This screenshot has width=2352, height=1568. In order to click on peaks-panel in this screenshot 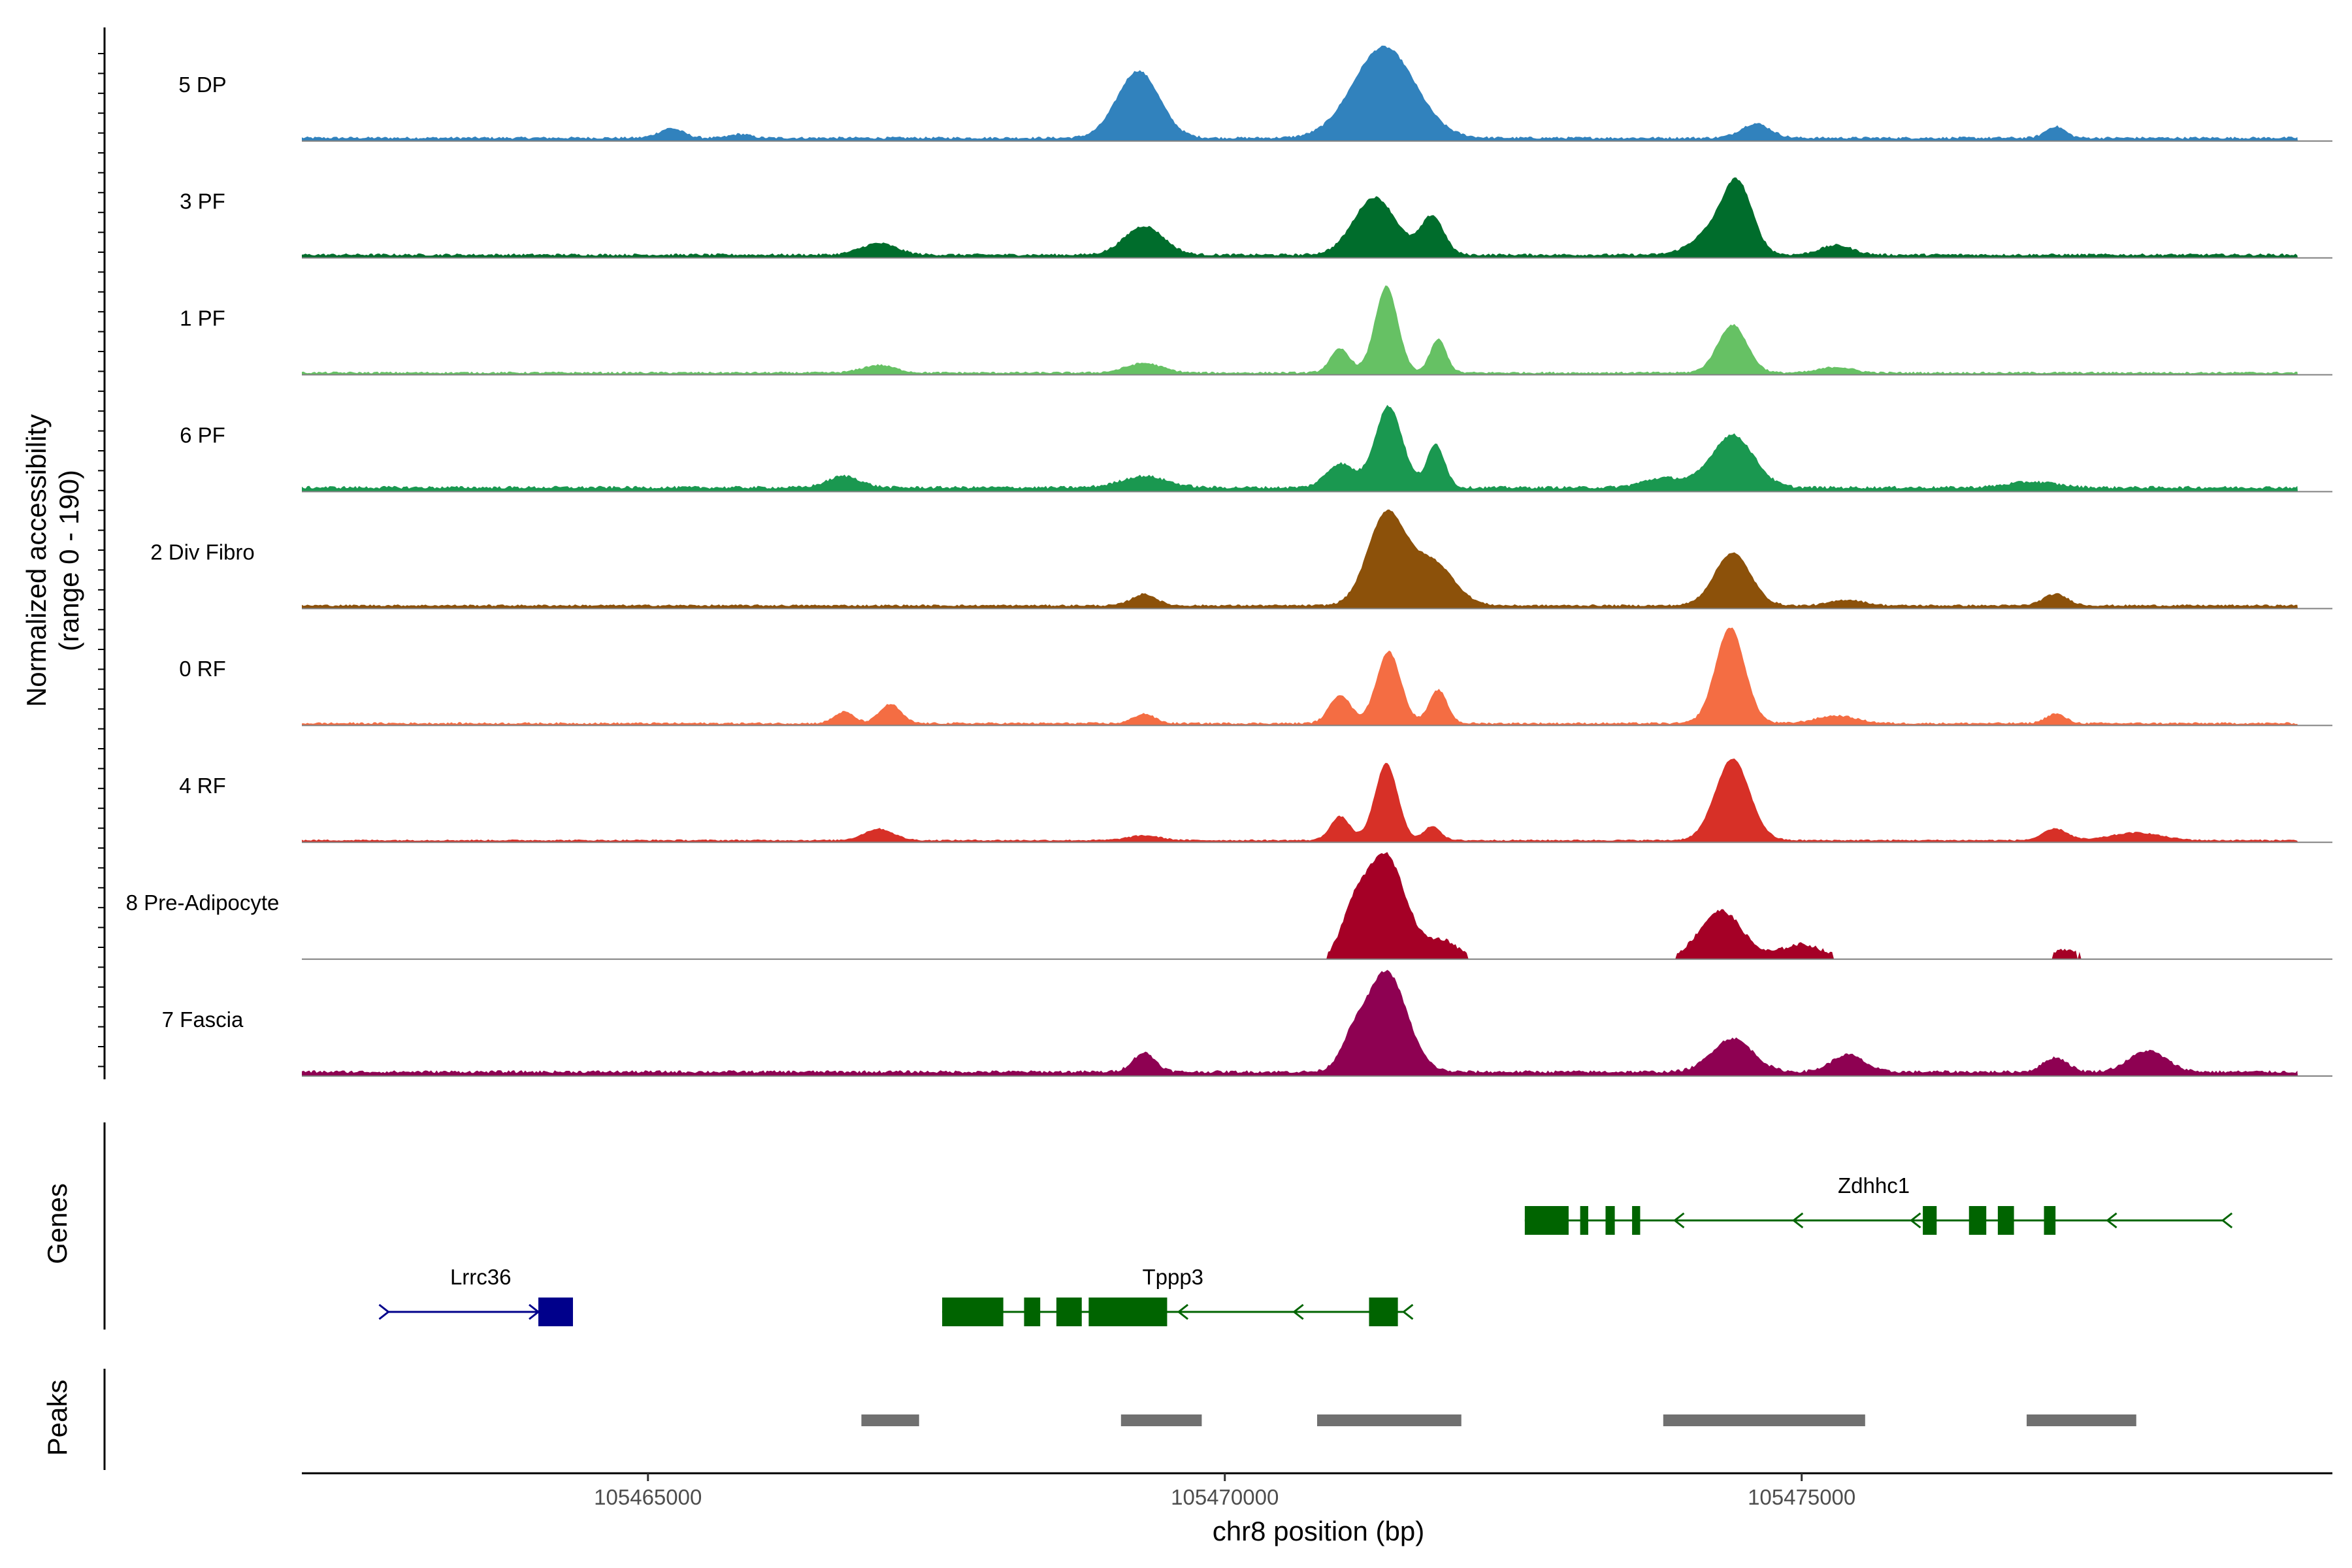, I will do `click(1119, 1419)`.